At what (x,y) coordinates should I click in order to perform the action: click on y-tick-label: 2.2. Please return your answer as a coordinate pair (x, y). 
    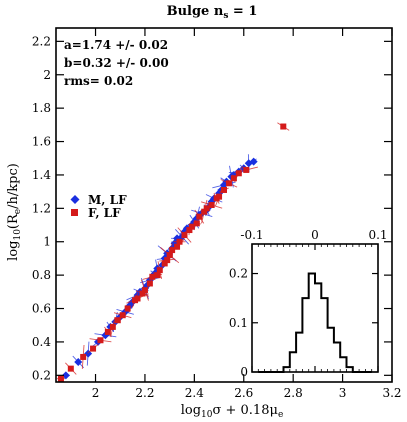
    Looking at the image, I should click on (41, 41).